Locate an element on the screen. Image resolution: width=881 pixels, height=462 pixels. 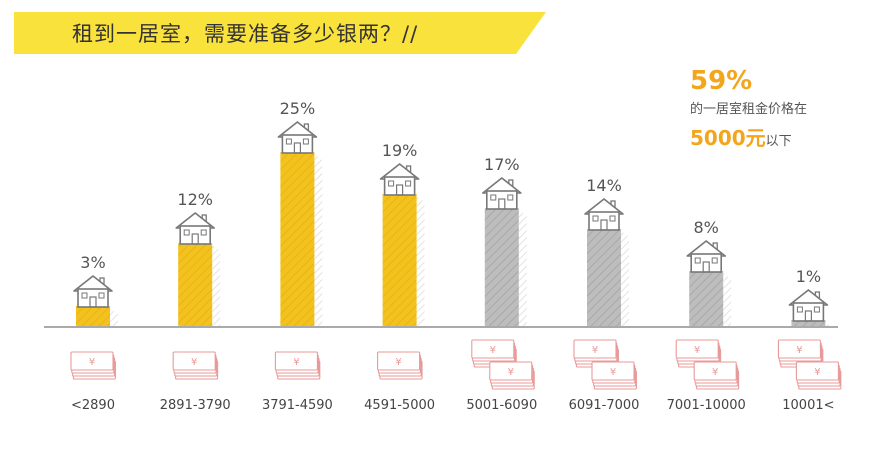
title-banner is located at coordinates (280, 33).